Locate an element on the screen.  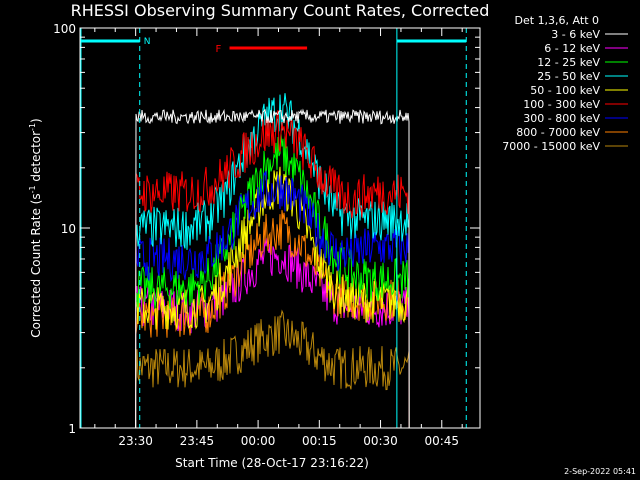
legend-title: Det 1,3,6, Att 0 is located at coordinates (557, 20).